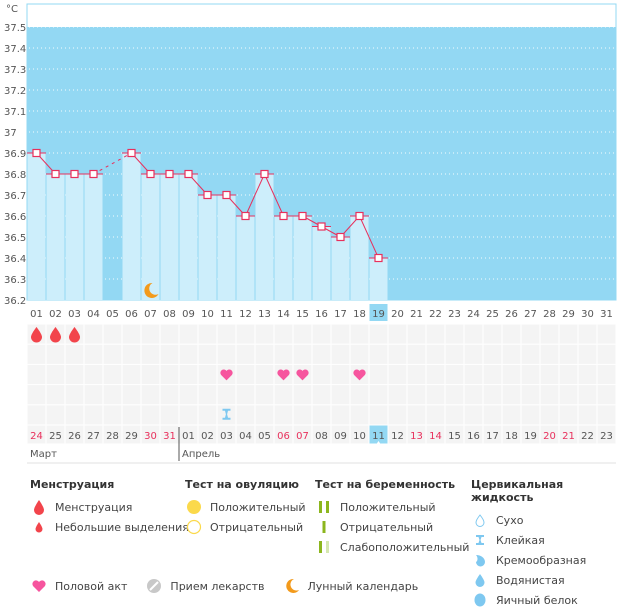 The height and width of the screenshot is (610, 626). What do you see at coordinates (242, 484) in the screenshot?
I see `legend-title: Тест на овуляцию` at bounding box center [242, 484].